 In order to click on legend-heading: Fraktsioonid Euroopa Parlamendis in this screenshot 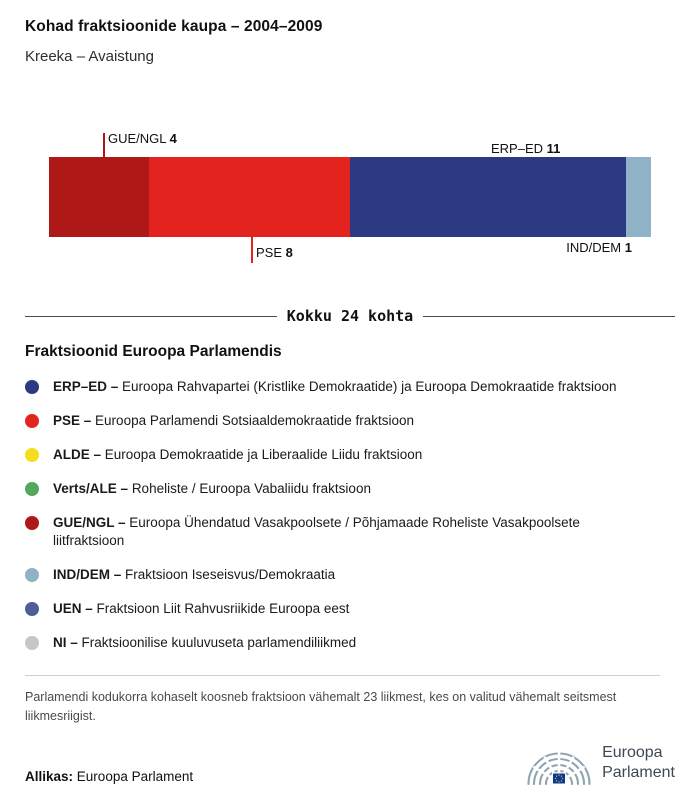, I will do `click(153, 351)`.